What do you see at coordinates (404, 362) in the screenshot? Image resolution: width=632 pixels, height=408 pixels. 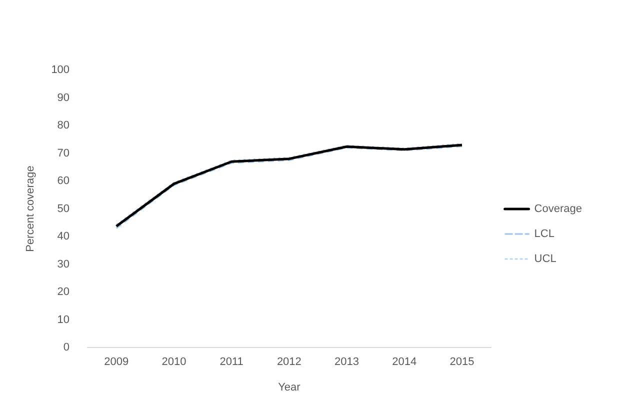 I see `x-tick-label: 2014` at bounding box center [404, 362].